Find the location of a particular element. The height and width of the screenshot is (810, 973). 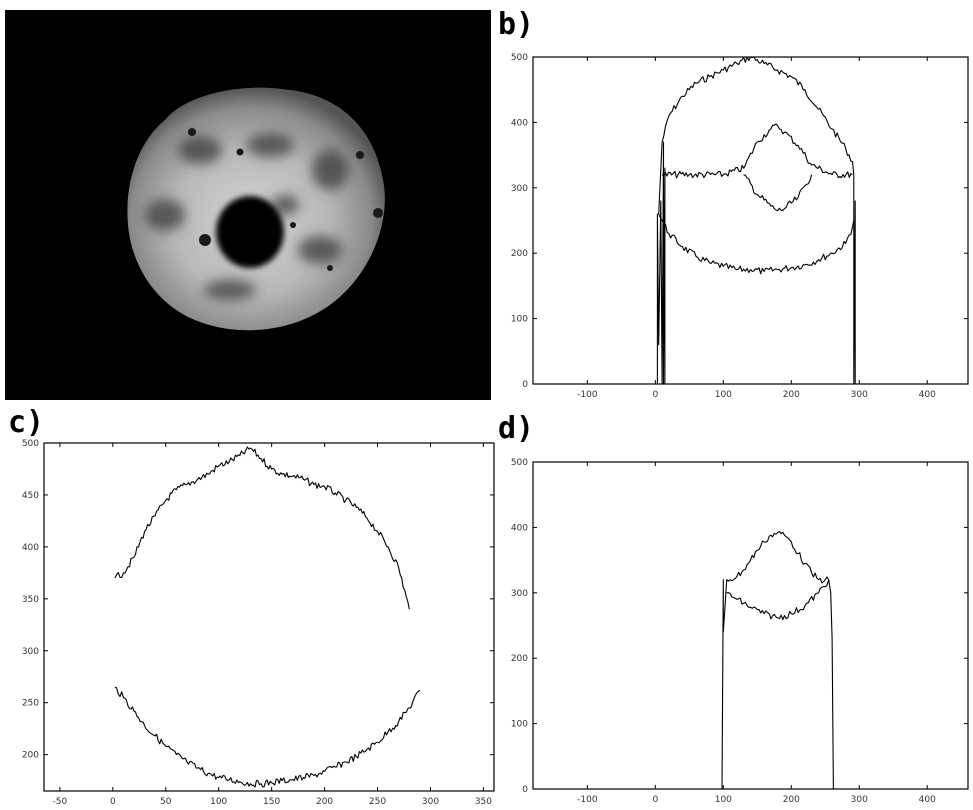

x-tick-label: 150 is located at coordinates (271, 802).